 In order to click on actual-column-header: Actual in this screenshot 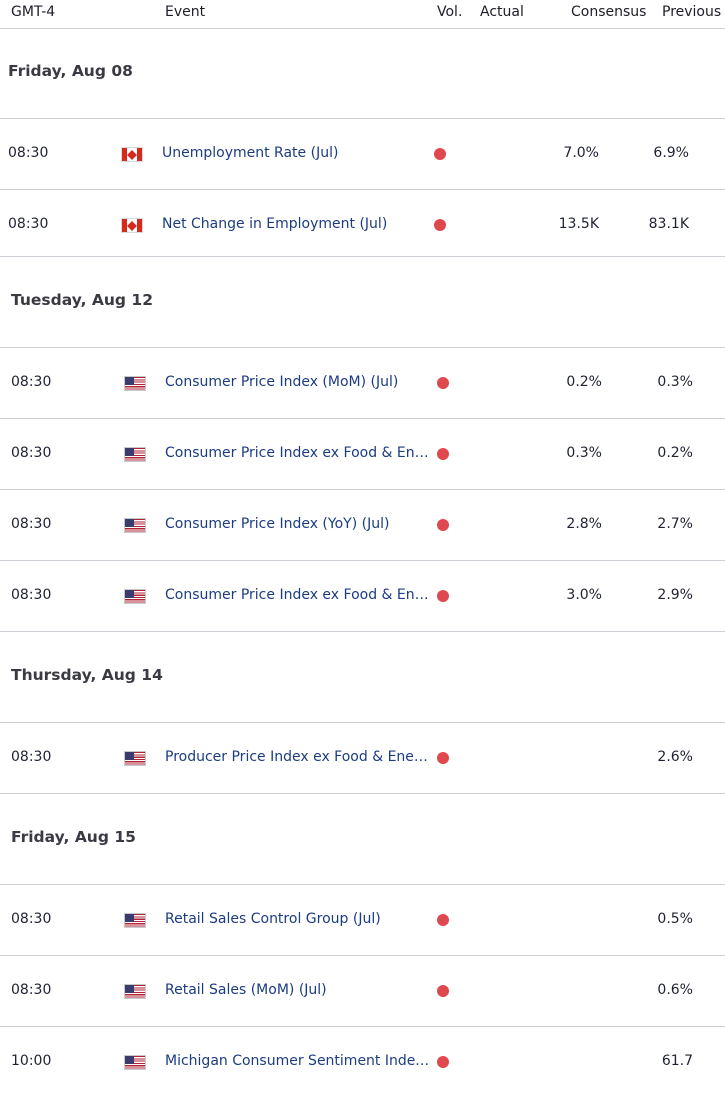, I will do `click(502, 12)`.